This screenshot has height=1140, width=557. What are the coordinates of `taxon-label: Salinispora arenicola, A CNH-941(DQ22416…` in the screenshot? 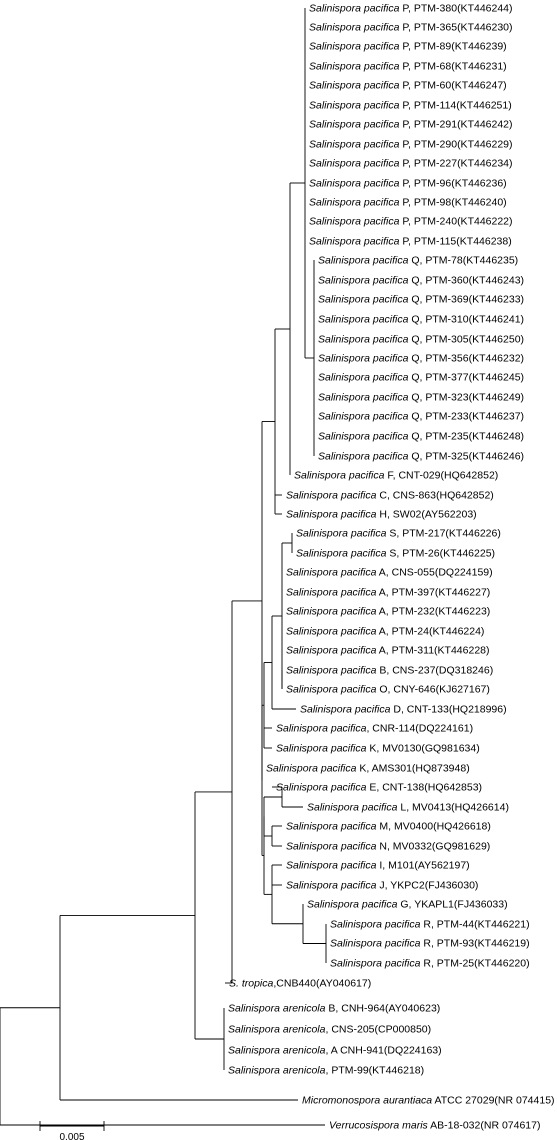 It's located at (335, 1051).